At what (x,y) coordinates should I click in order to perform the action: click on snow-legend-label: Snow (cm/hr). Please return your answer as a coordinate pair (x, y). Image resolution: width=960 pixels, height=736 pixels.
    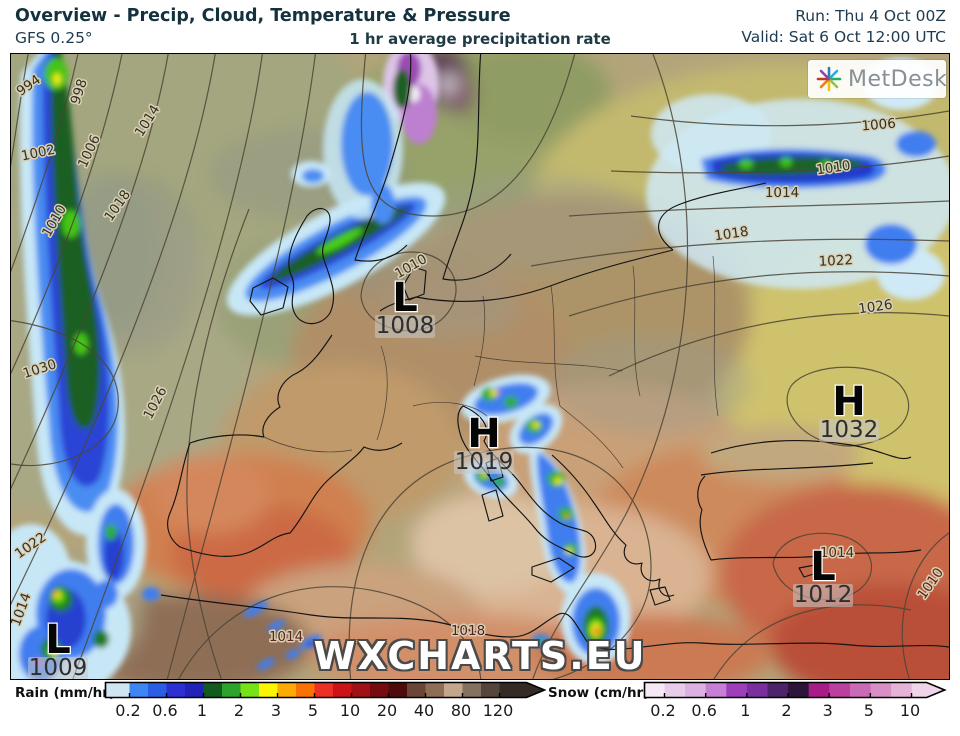
    Looking at the image, I should click on (599, 693).